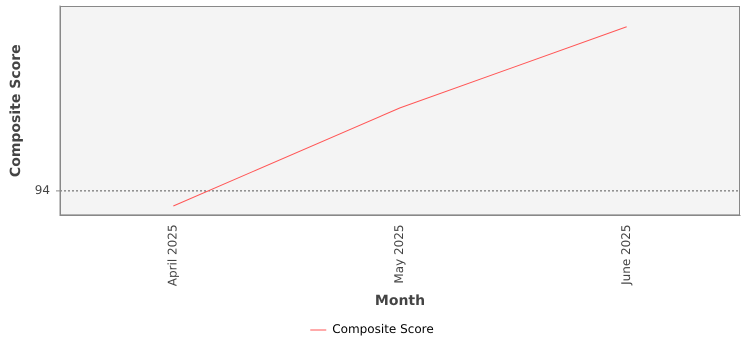 Image resolution: width=750 pixels, height=350 pixels. Describe the element at coordinates (400, 301) in the screenshot. I see `x-axis-title: Month` at that location.